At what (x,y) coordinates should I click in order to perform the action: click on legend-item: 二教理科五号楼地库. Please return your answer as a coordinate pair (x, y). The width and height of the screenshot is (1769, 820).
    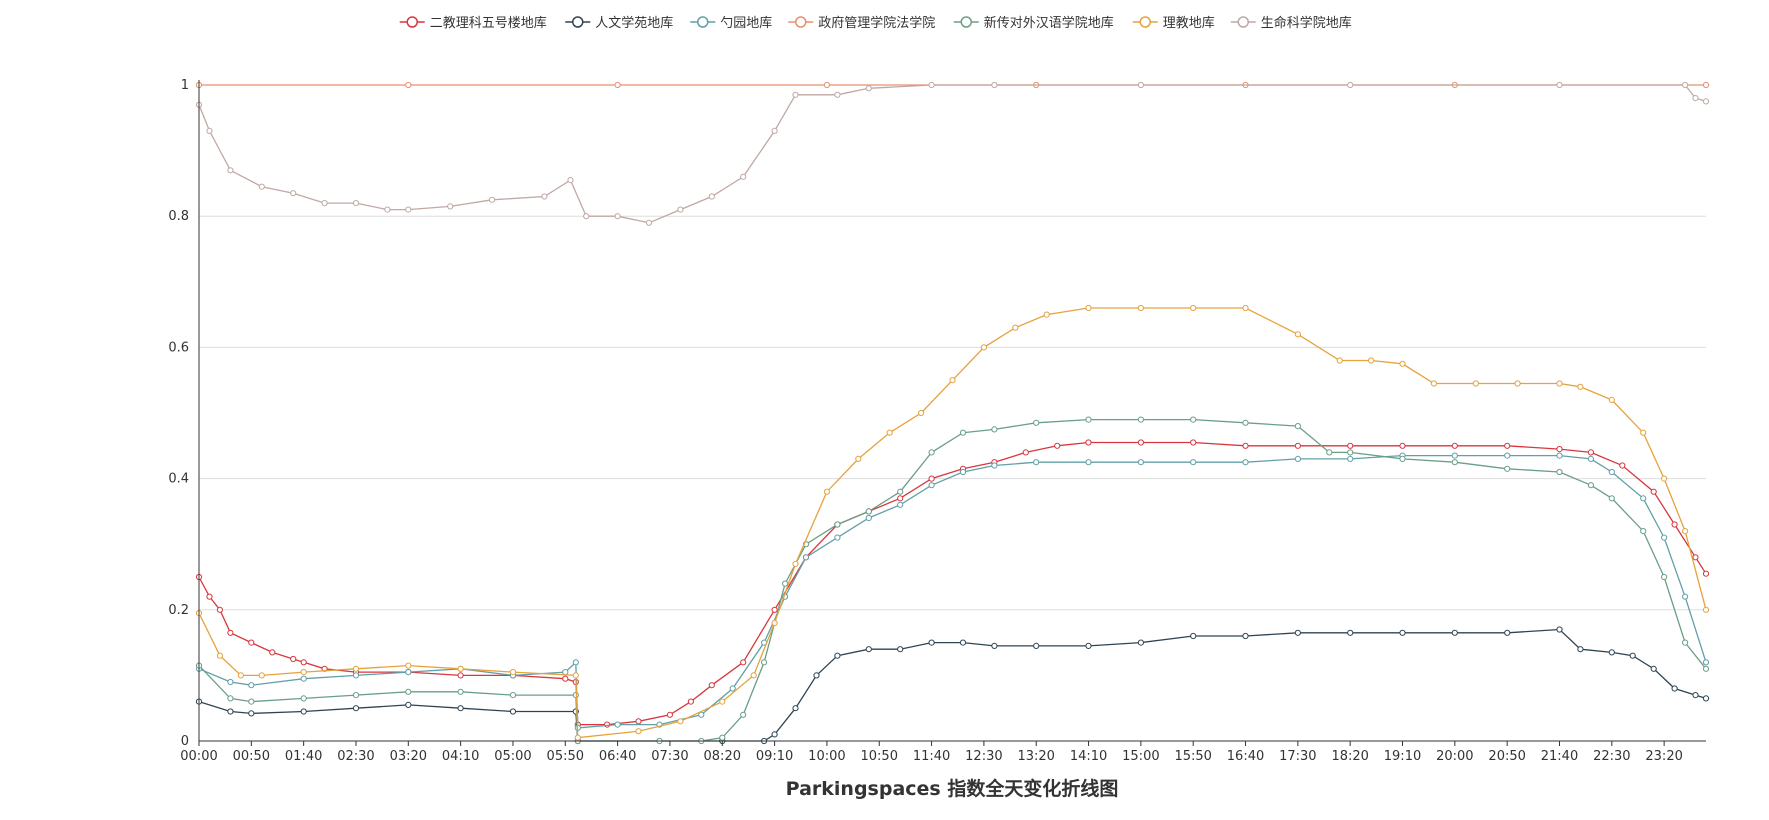
    Looking at the image, I should click on (473, 23).